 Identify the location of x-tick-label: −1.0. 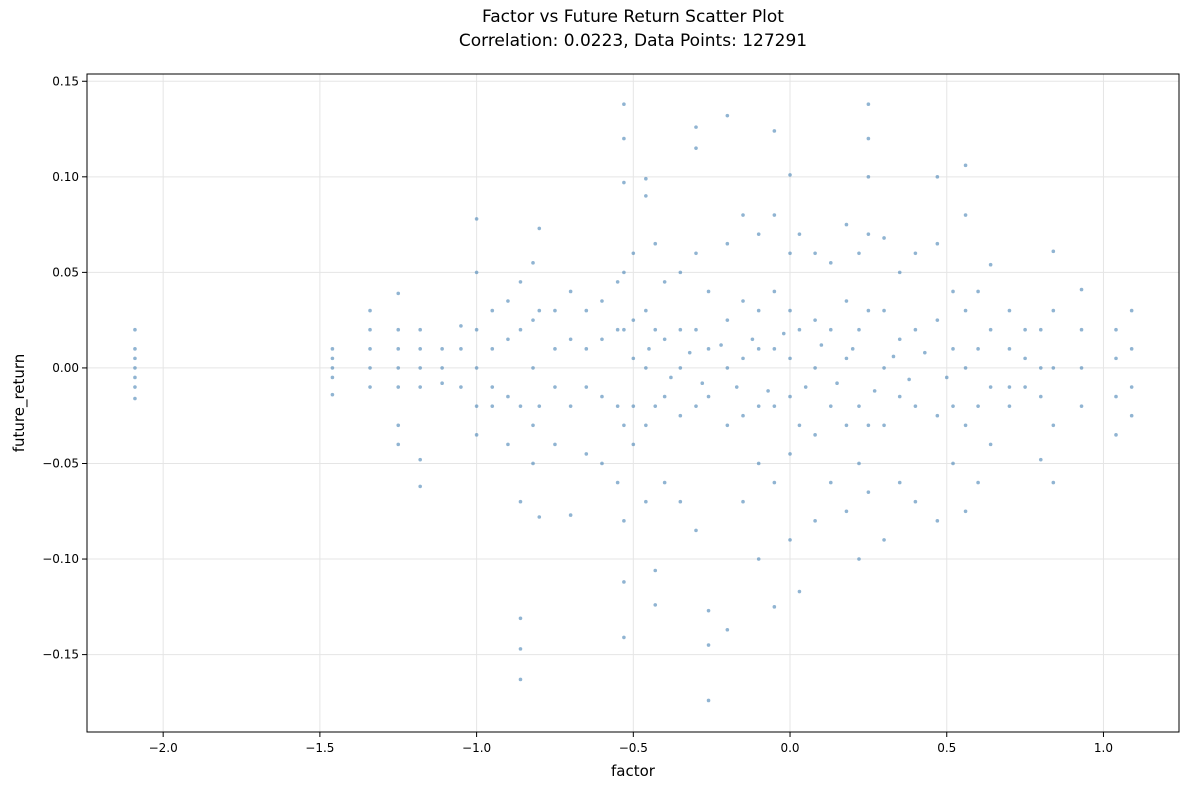
(476, 748).